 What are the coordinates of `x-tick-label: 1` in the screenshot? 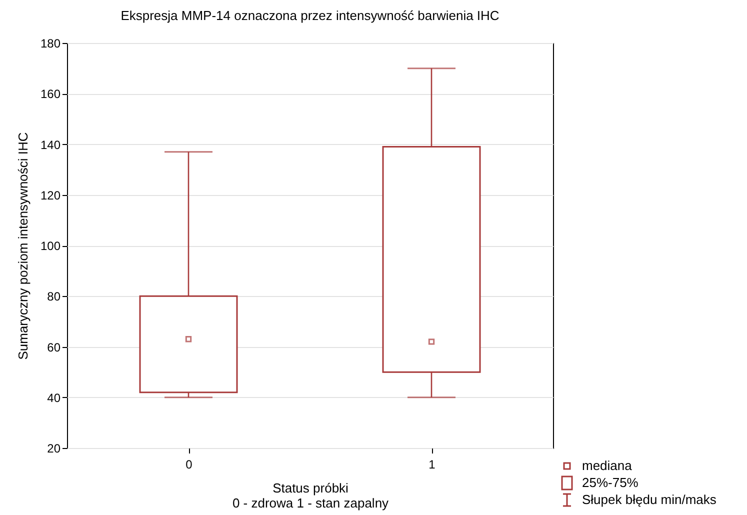 It's located at (432, 465).